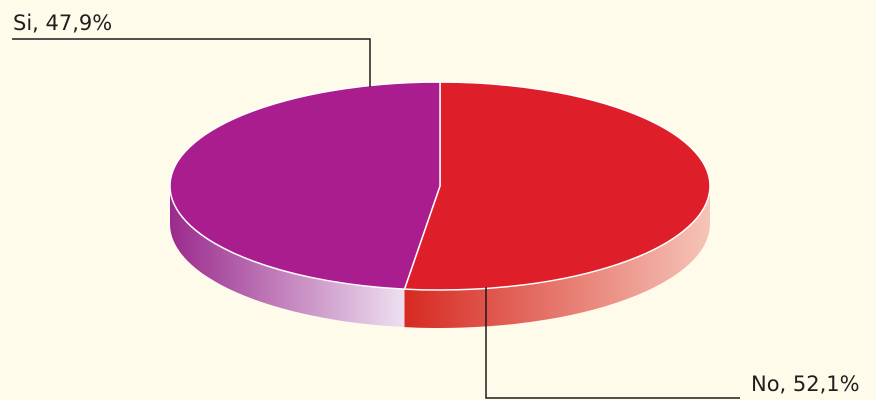 This screenshot has width=876, height=400. What do you see at coordinates (62, 23) in the screenshot?
I see `data-label-si: Si, 47,9%` at bounding box center [62, 23].